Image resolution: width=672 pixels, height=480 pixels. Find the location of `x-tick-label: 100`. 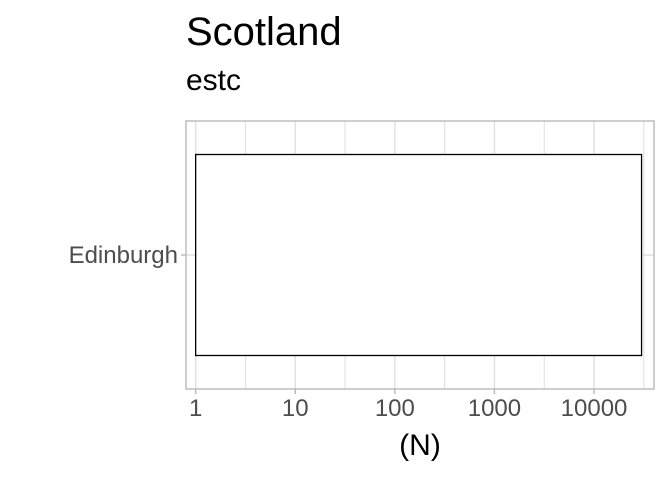

x-tick-label: 100 is located at coordinates (395, 408).